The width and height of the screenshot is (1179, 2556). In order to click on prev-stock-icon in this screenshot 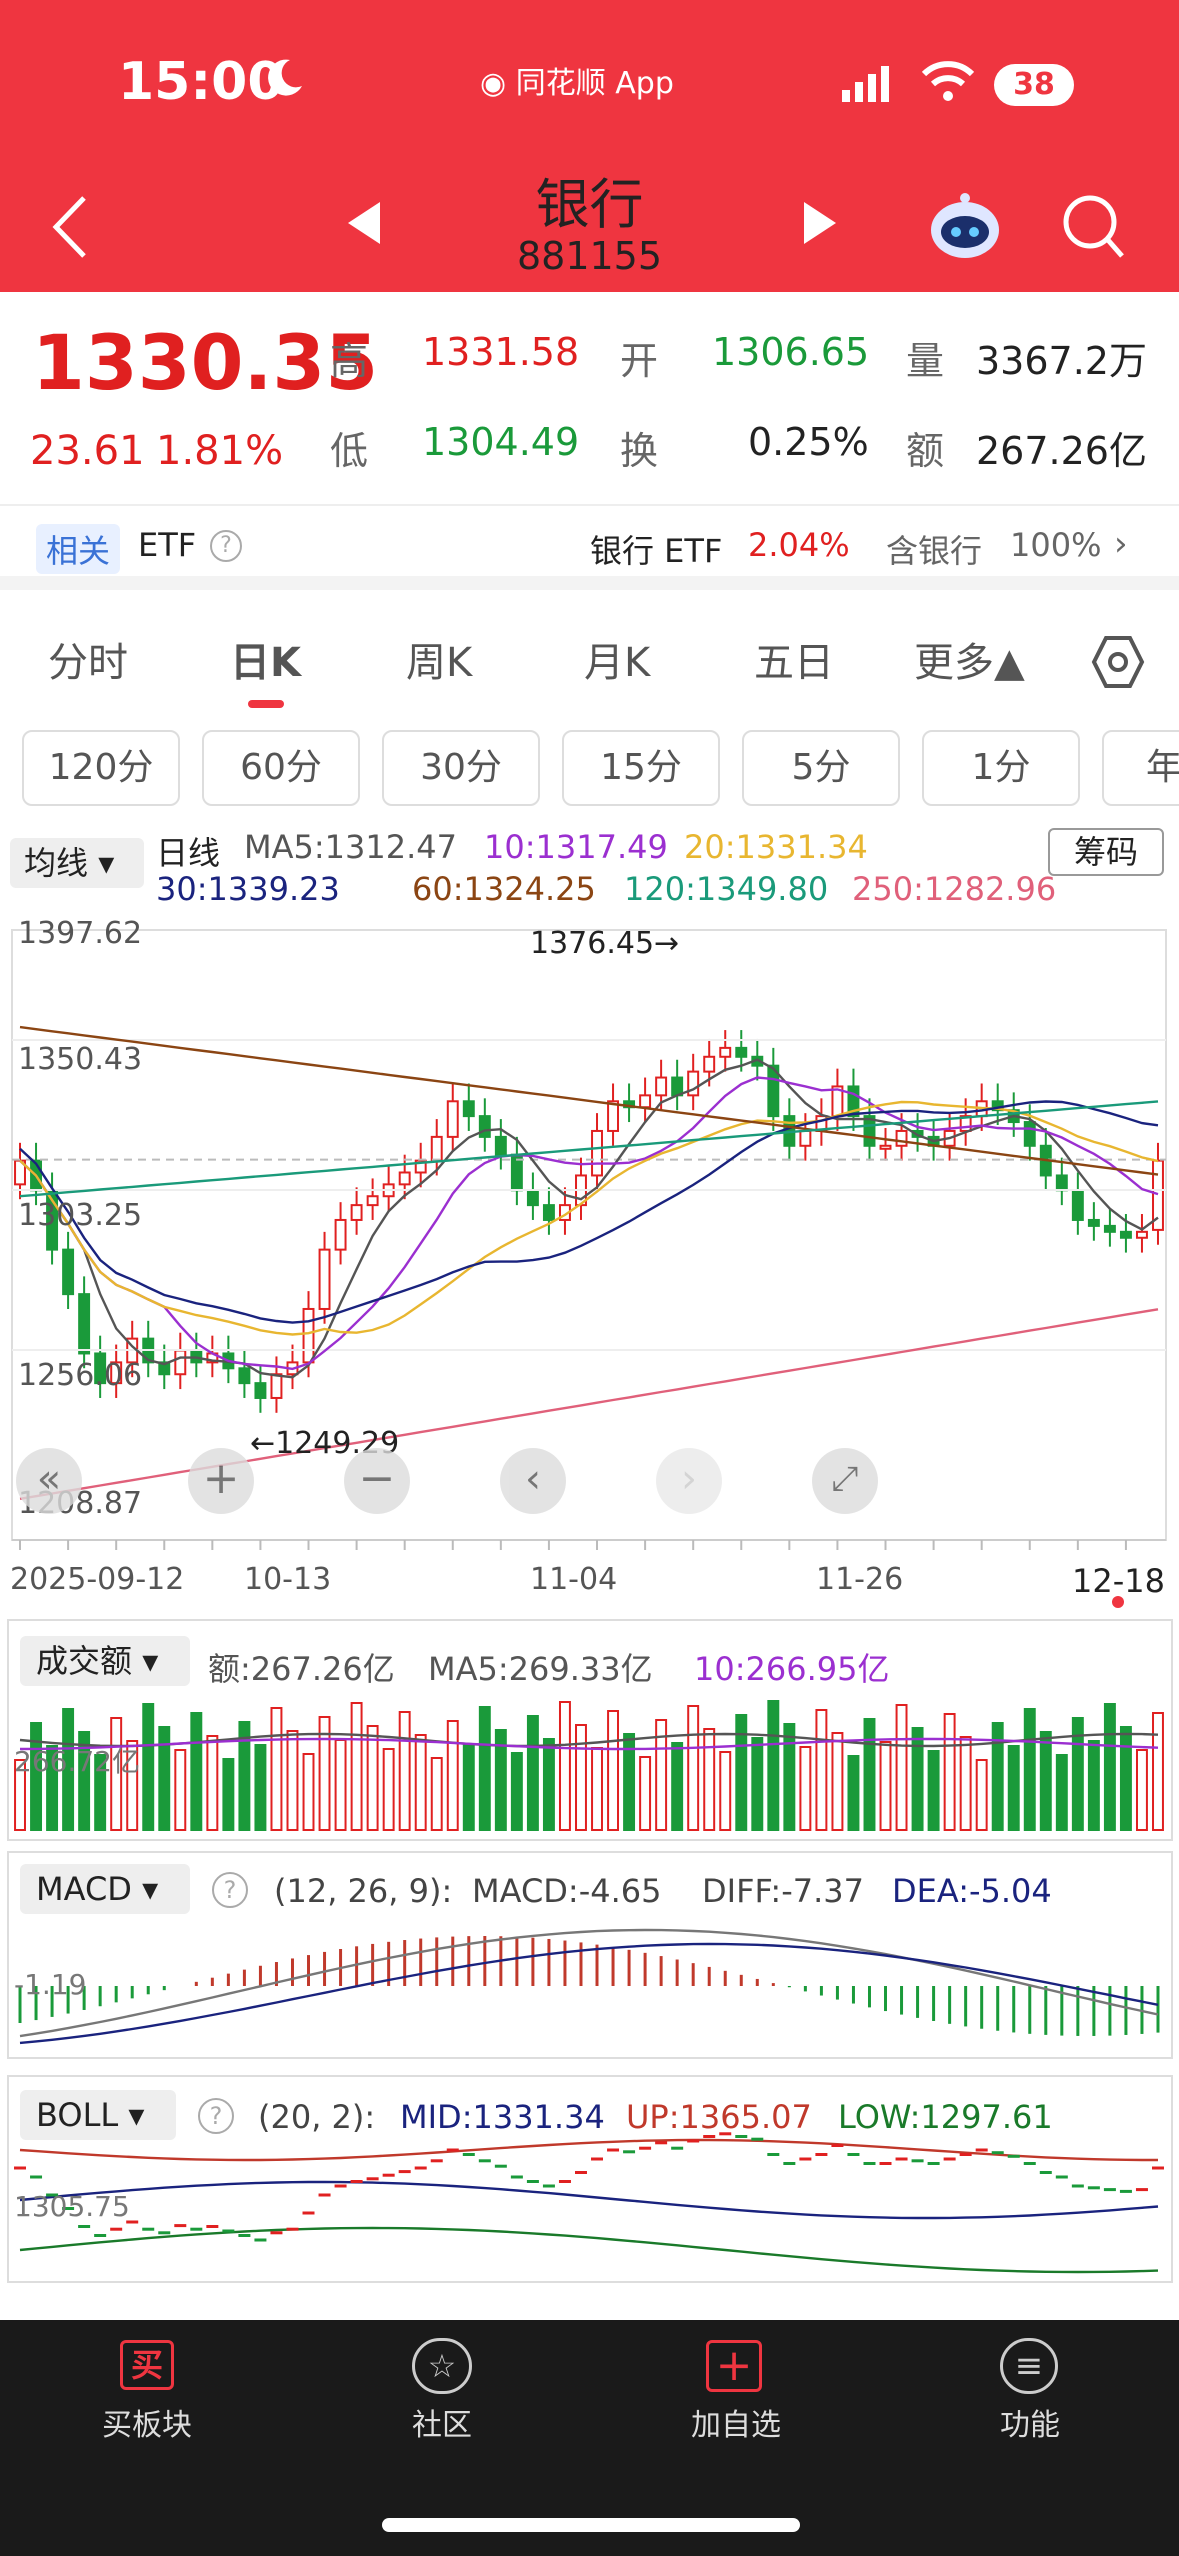, I will do `click(364, 223)`.